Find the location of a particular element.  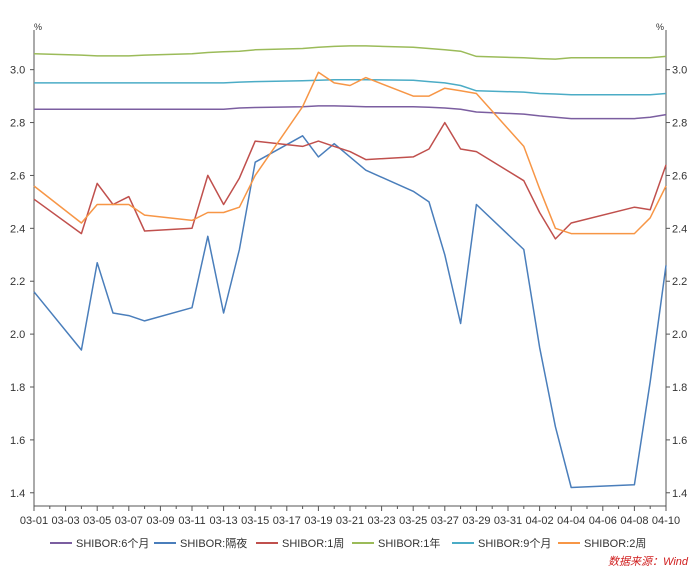

left-y-tick-label: 1.4 is located at coordinates (17, 494).